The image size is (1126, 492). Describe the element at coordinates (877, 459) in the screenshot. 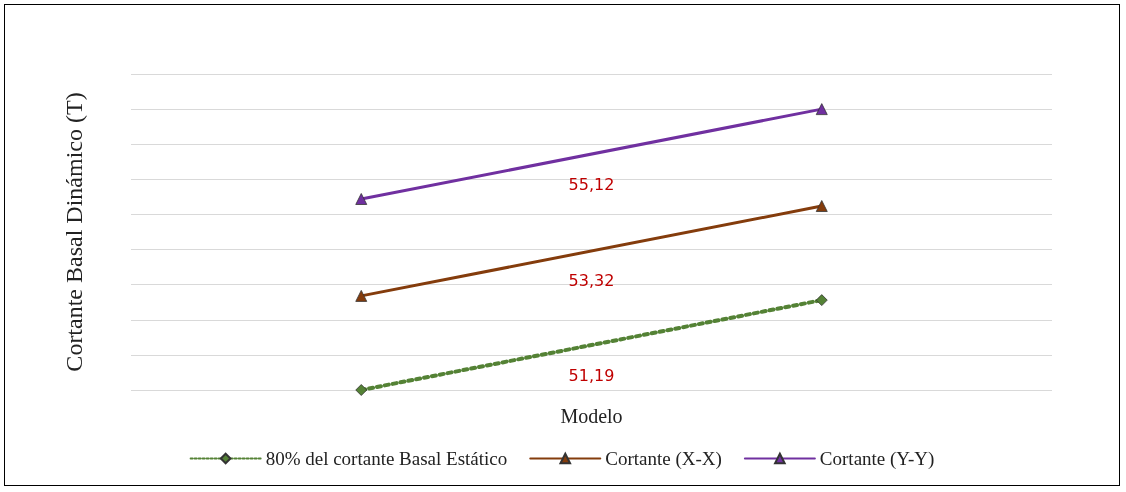

I see `legend-label: Cortante (Y-Y)` at that location.